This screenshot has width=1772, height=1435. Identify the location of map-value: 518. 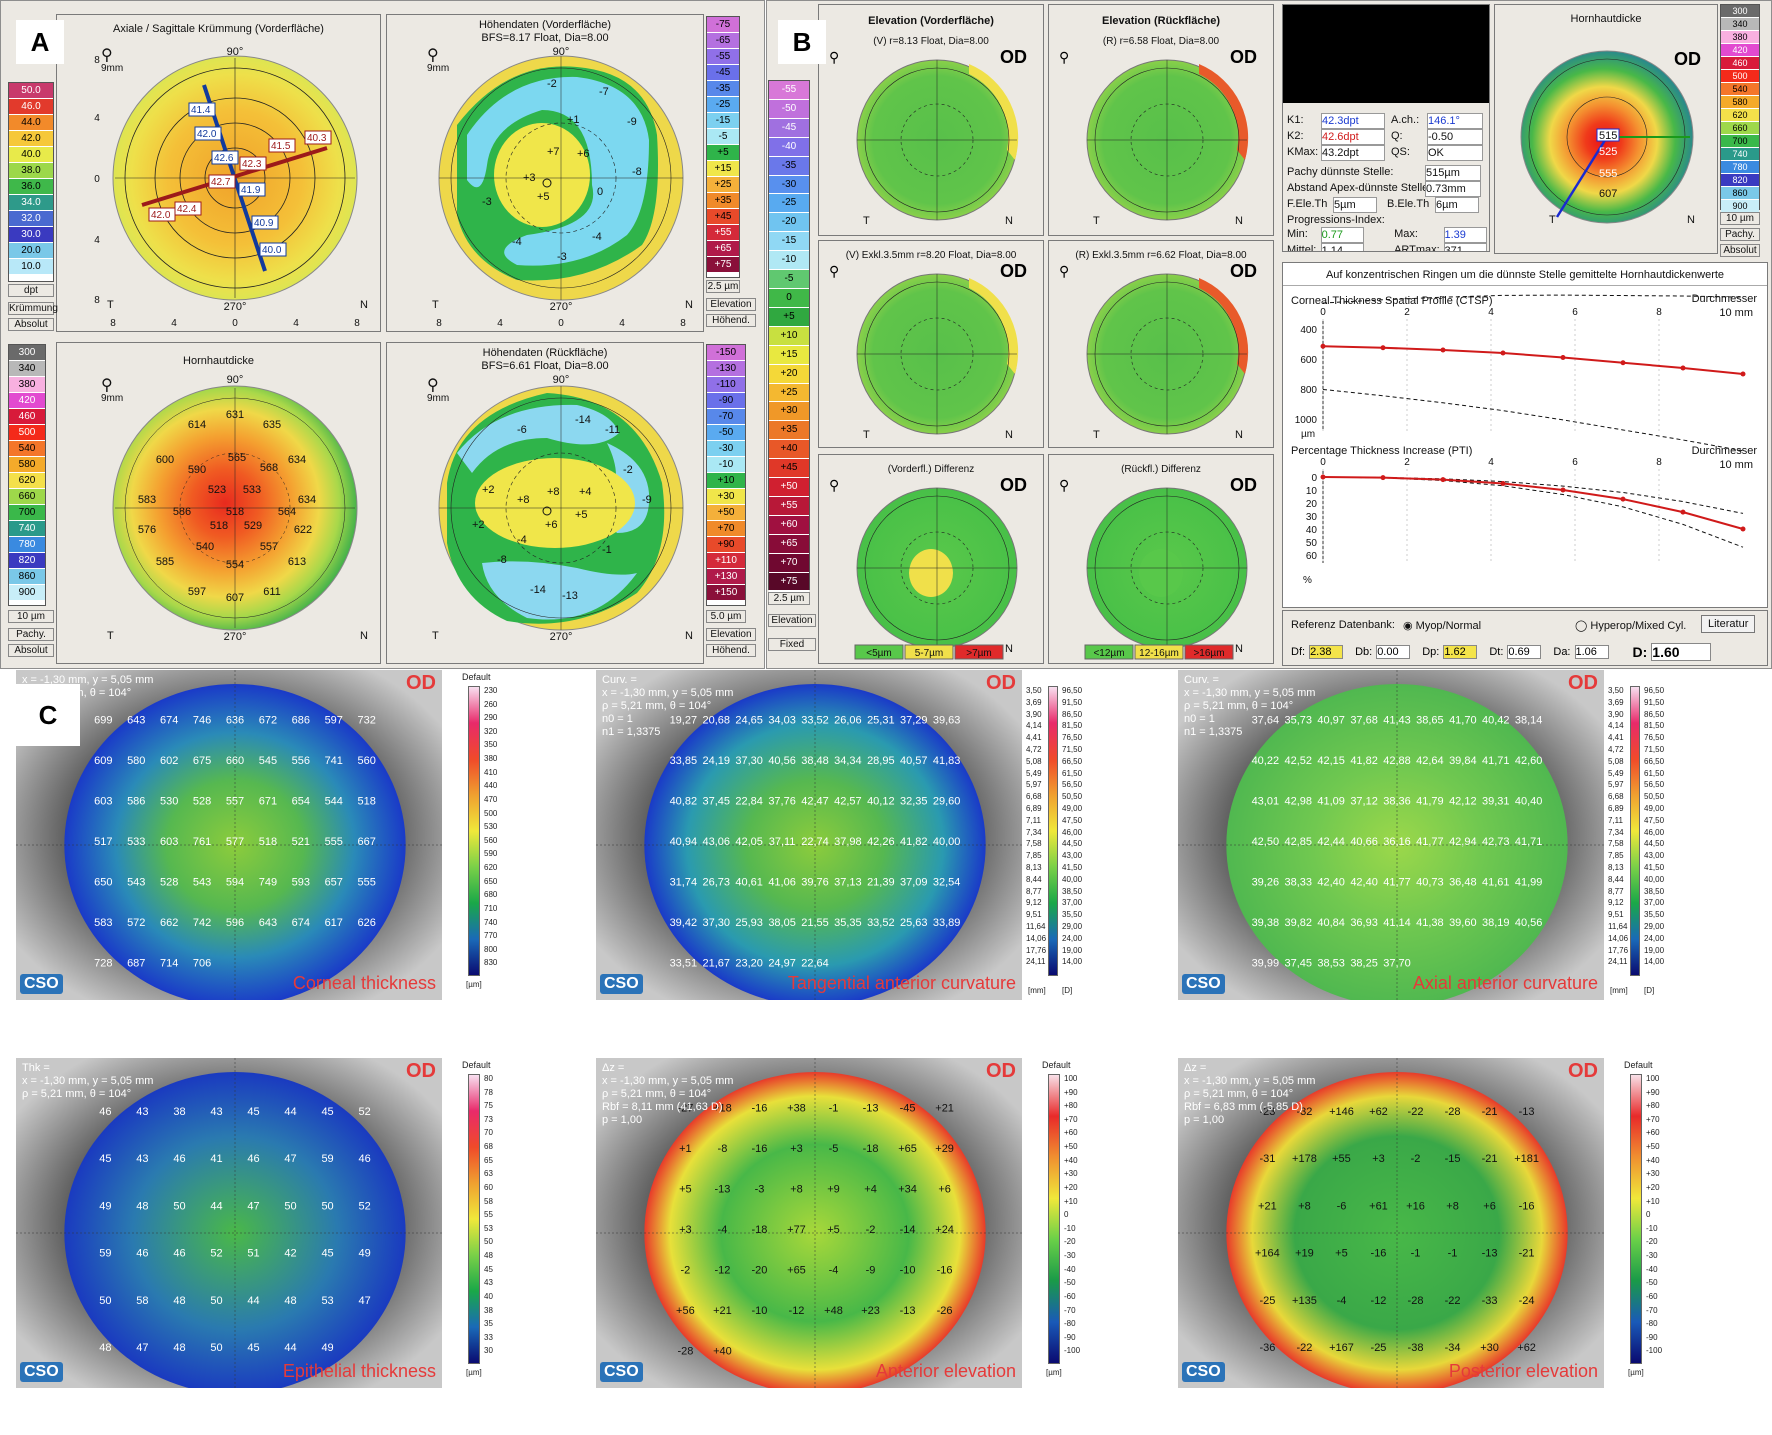
(268, 842).